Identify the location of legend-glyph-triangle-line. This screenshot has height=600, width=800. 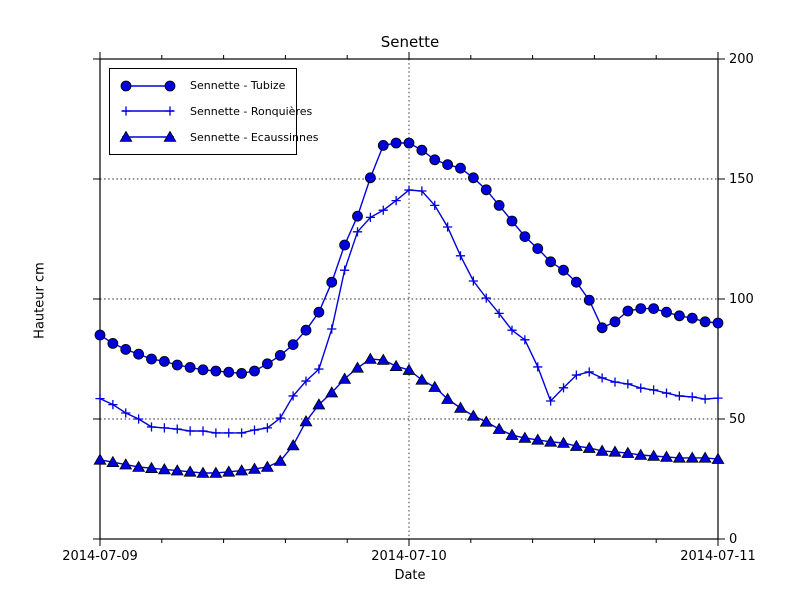
(148, 136).